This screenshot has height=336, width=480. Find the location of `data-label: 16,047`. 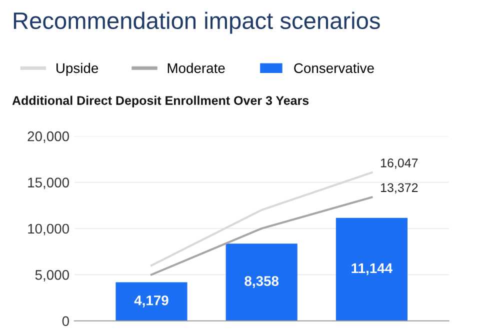

data-label: 16,047 is located at coordinates (399, 163).